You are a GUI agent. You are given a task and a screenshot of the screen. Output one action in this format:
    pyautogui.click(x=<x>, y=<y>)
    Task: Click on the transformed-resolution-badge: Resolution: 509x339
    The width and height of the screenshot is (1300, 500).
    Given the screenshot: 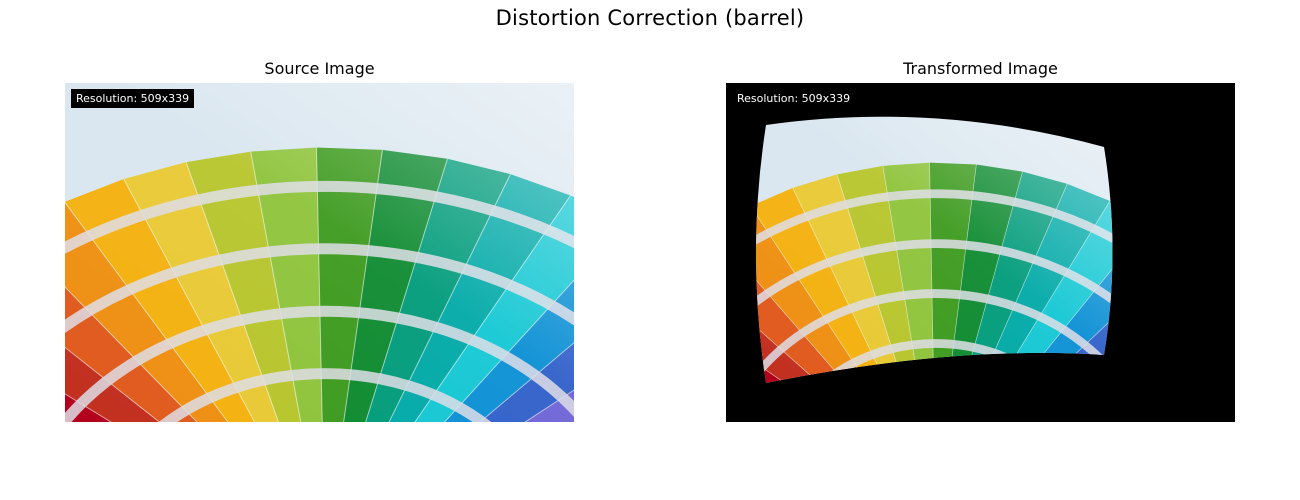 What is the action you would take?
    pyautogui.click(x=794, y=98)
    